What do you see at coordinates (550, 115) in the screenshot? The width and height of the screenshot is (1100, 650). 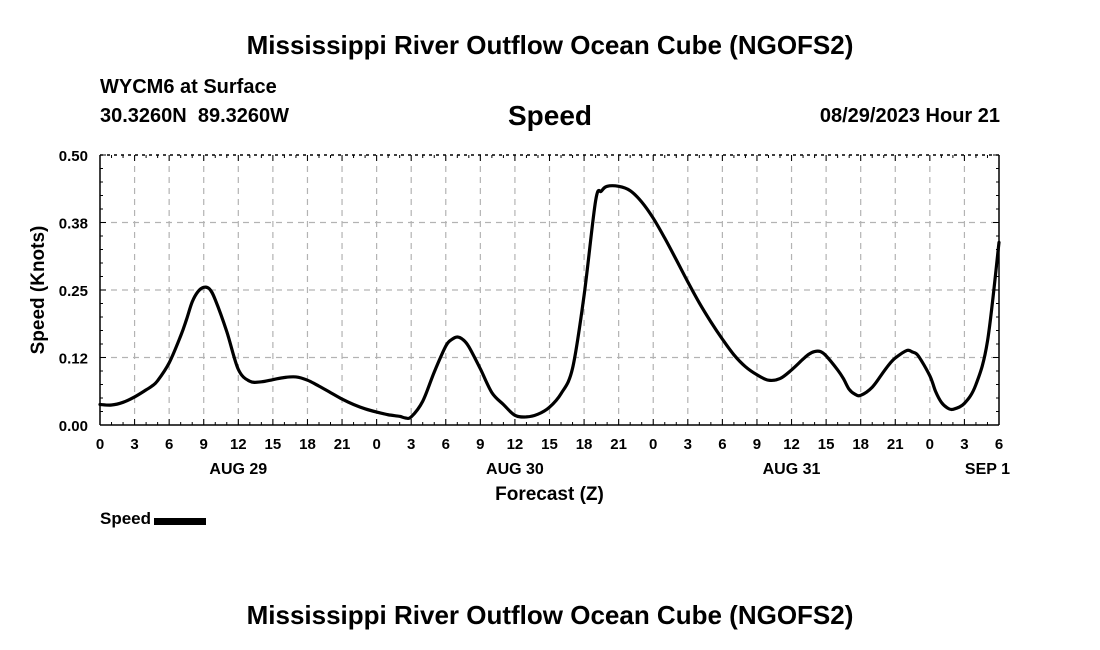 I see `chart-title: Speed` at bounding box center [550, 115].